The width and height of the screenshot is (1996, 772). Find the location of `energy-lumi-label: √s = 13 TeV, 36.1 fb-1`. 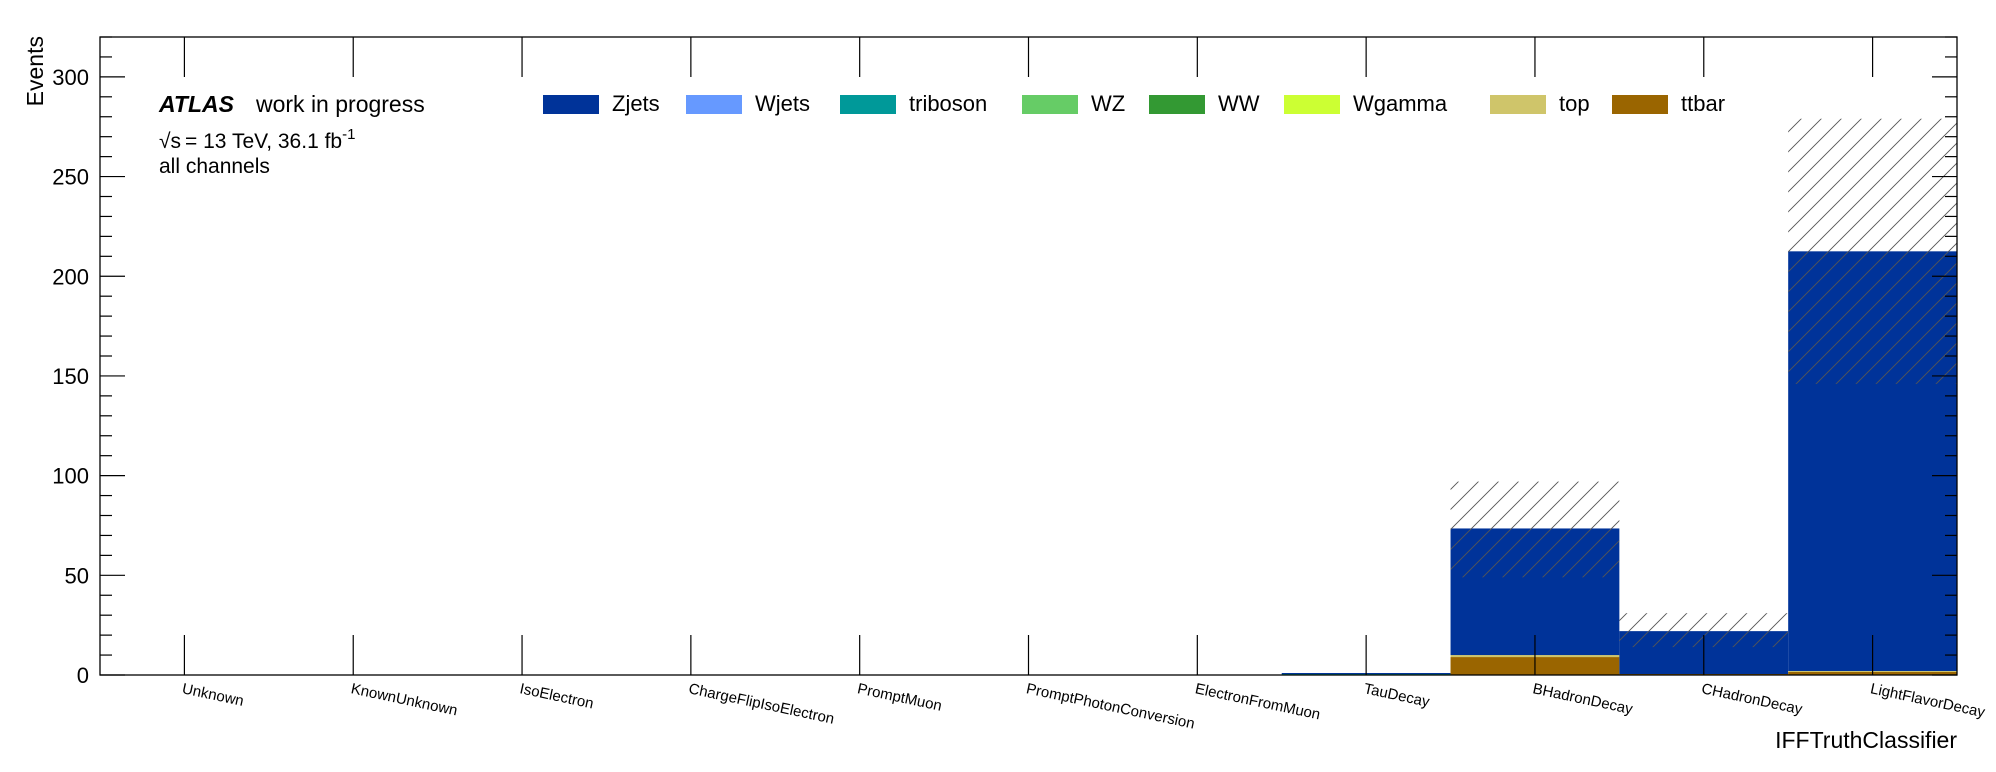

energy-lumi-label: √s = 13 TeV, 36.1 fb-1 is located at coordinates (257, 139).